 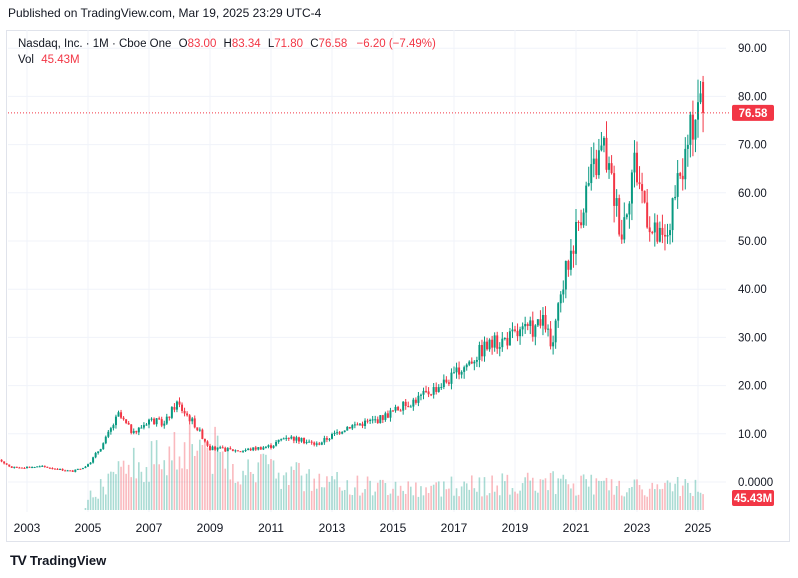 What do you see at coordinates (753, 498) in the screenshot?
I see `volume-badge` at bounding box center [753, 498].